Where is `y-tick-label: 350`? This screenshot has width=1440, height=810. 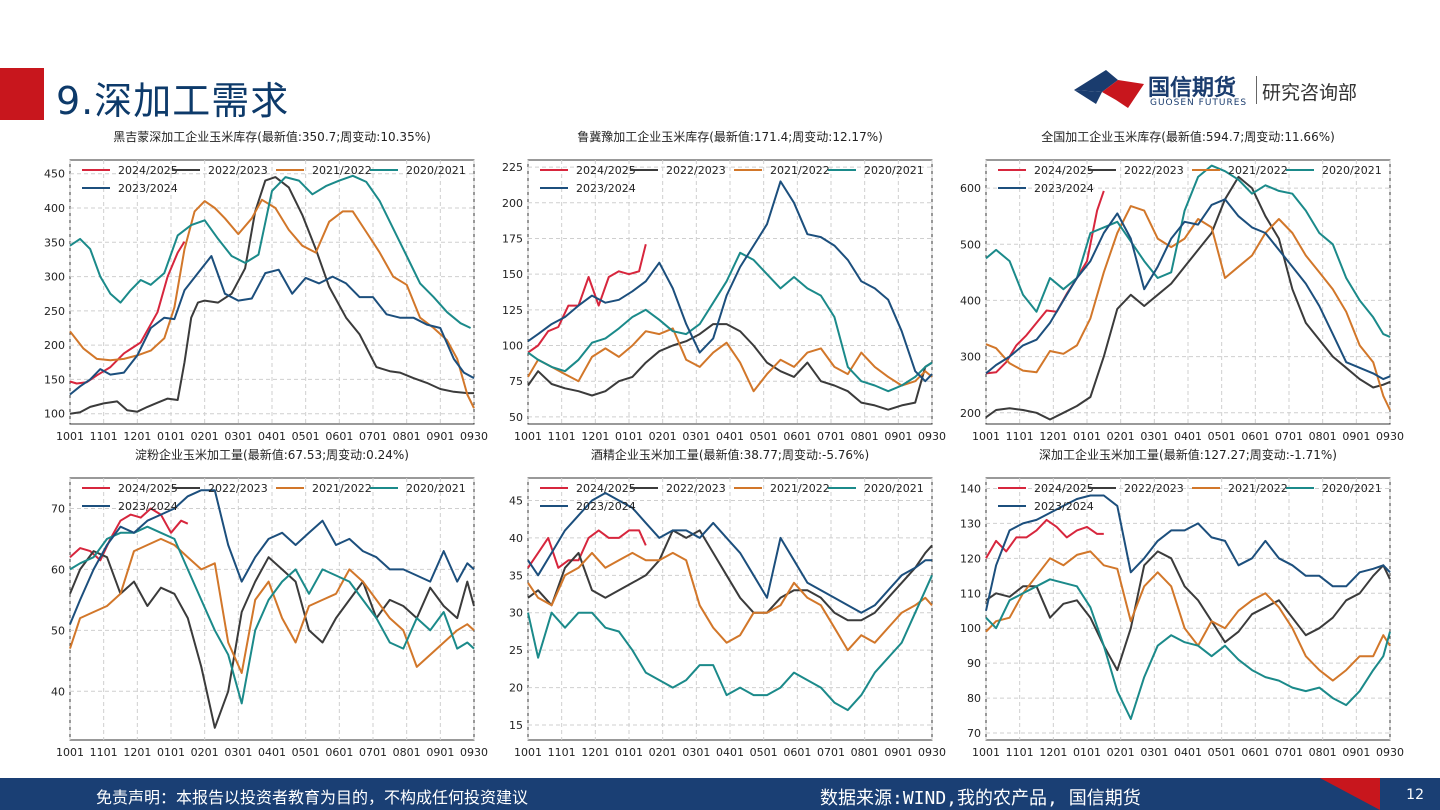 y-tick-label: 350 is located at coordinates (54, 242).